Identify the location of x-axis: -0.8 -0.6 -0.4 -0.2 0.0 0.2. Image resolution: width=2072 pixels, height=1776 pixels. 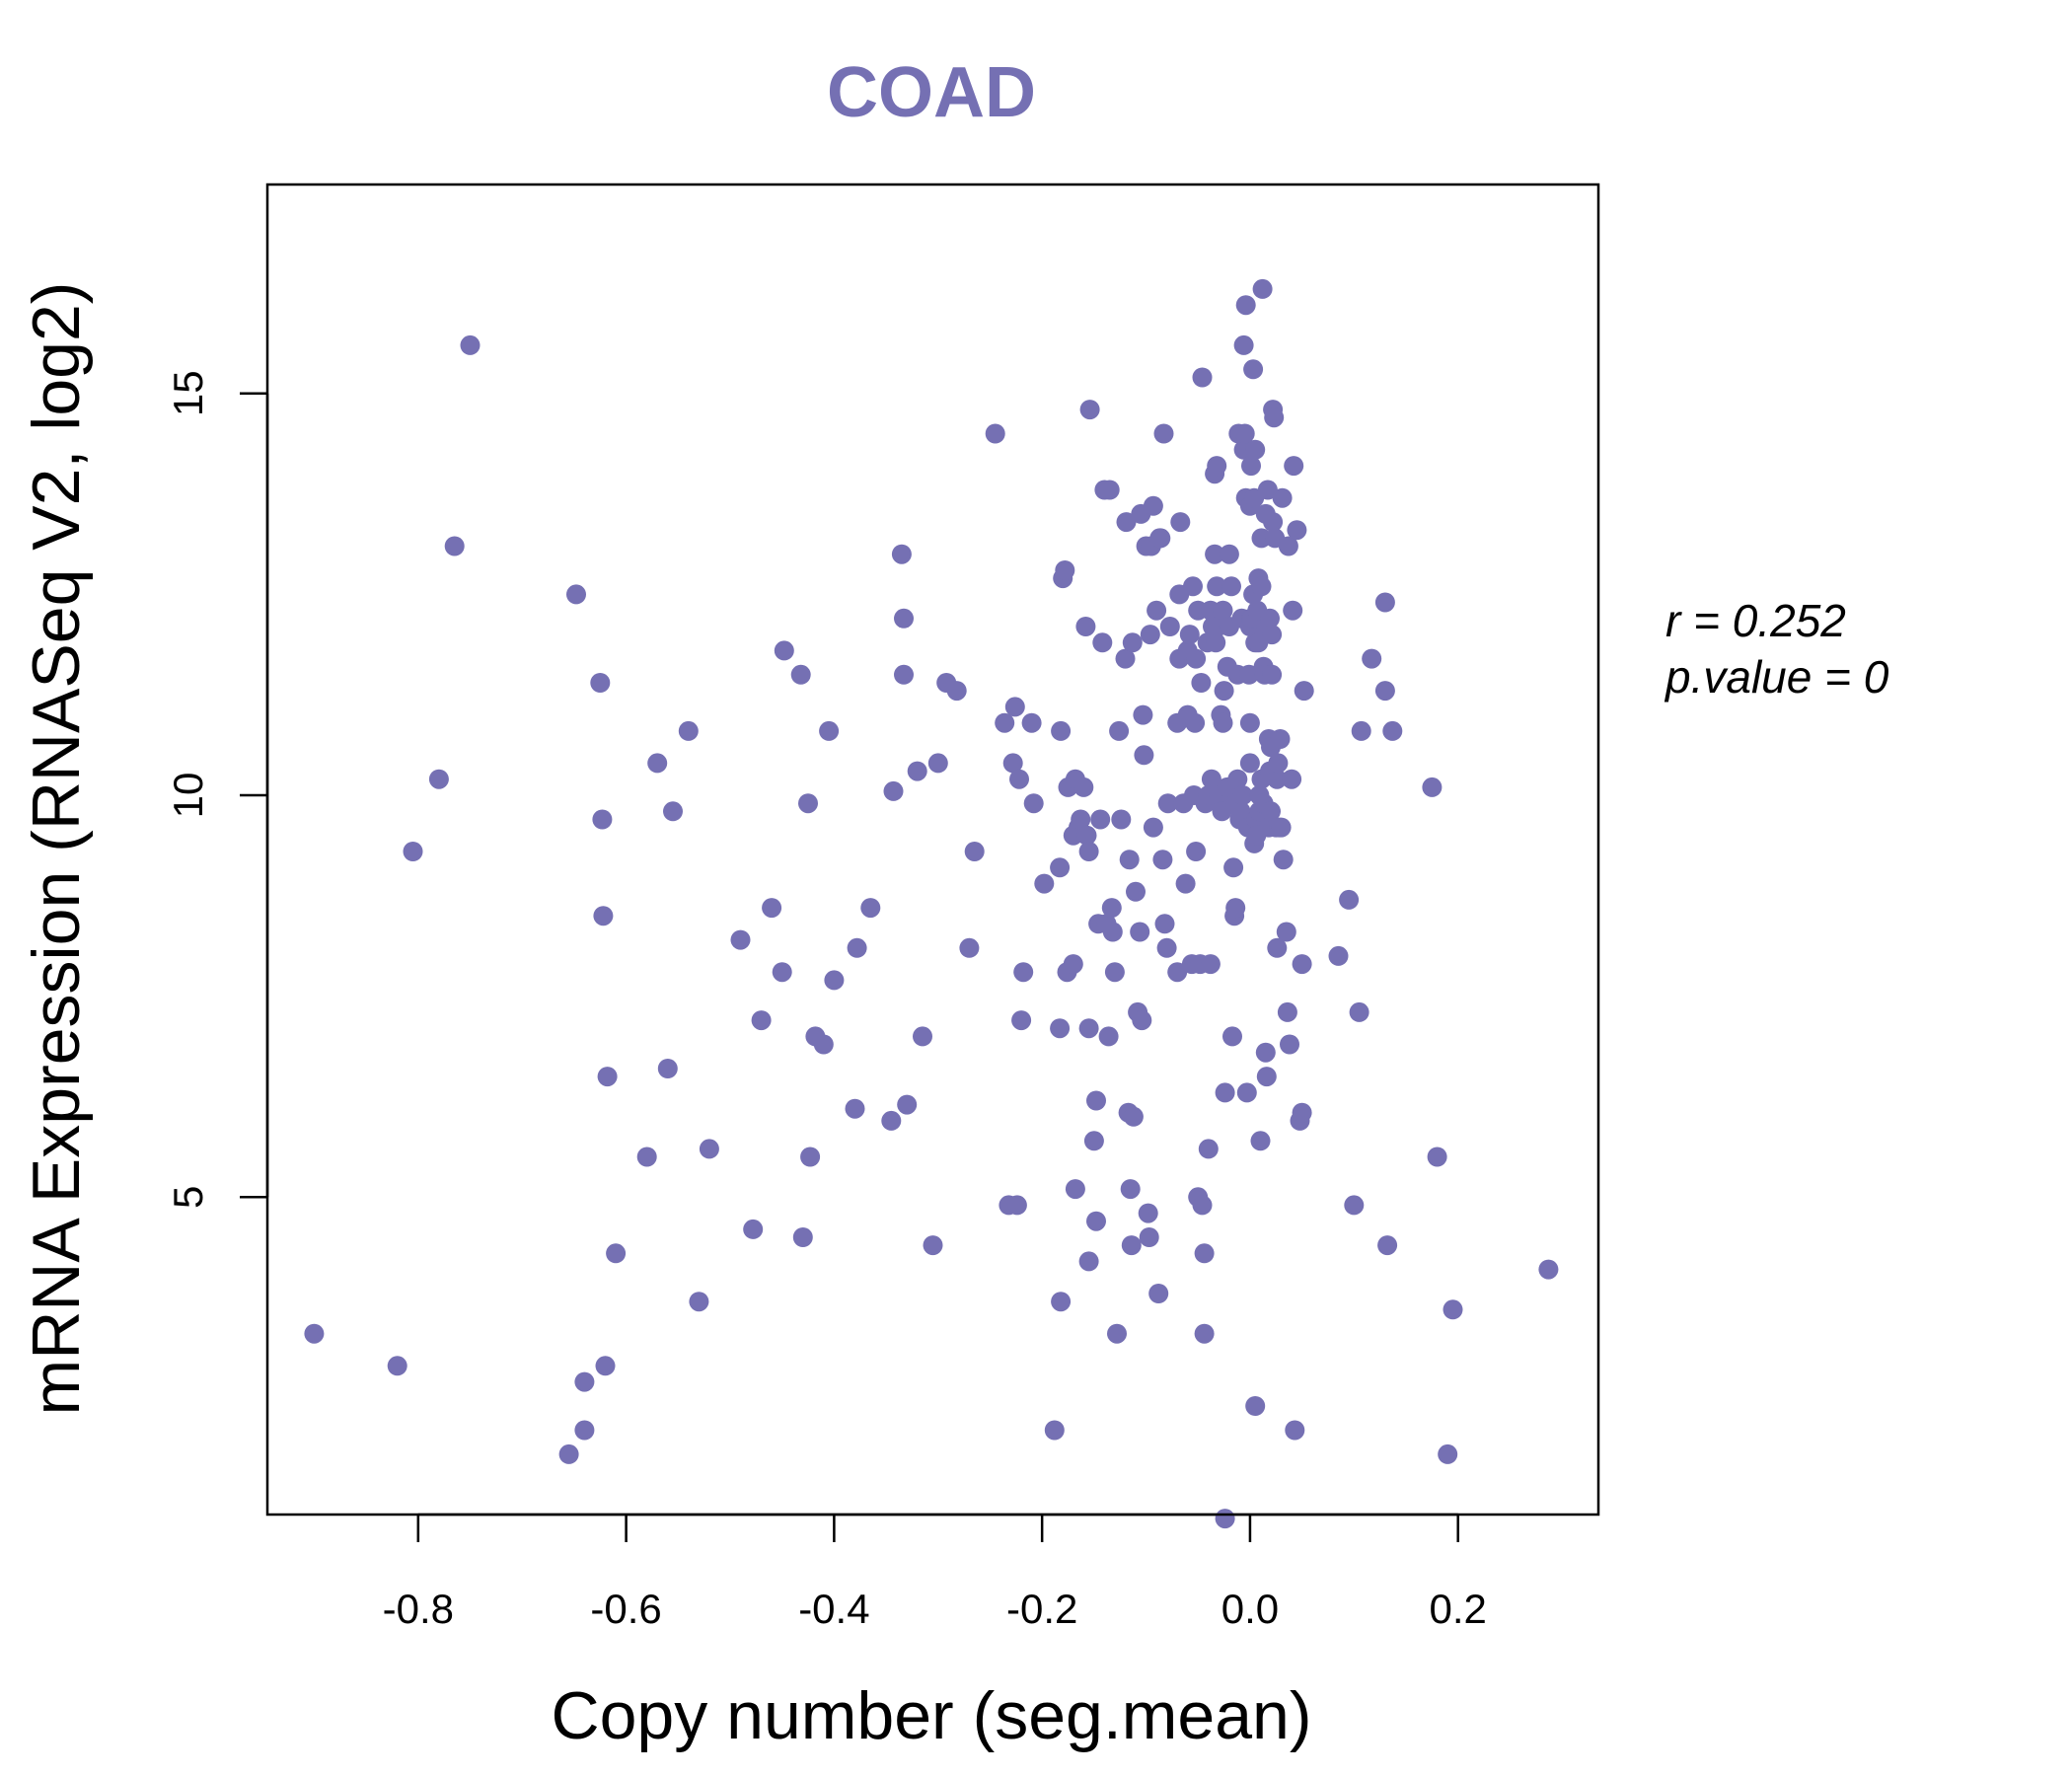
(935, 1573).